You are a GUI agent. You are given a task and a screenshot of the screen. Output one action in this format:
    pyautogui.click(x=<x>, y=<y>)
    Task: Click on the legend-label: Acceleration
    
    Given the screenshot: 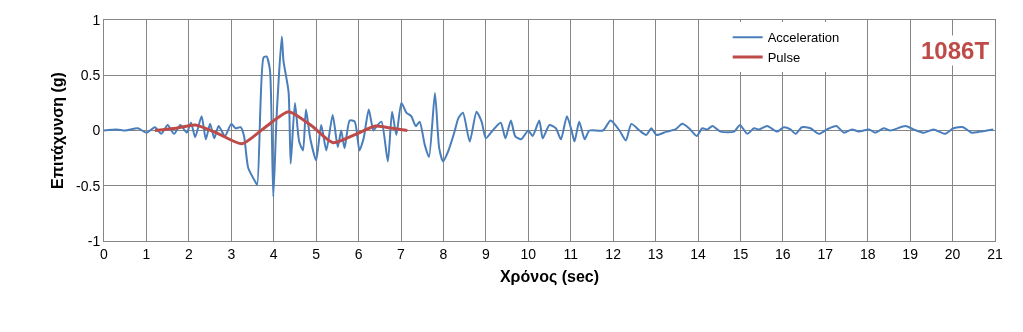 What is the action you would take?
    pyautogui.click(x=803, y=38)
    